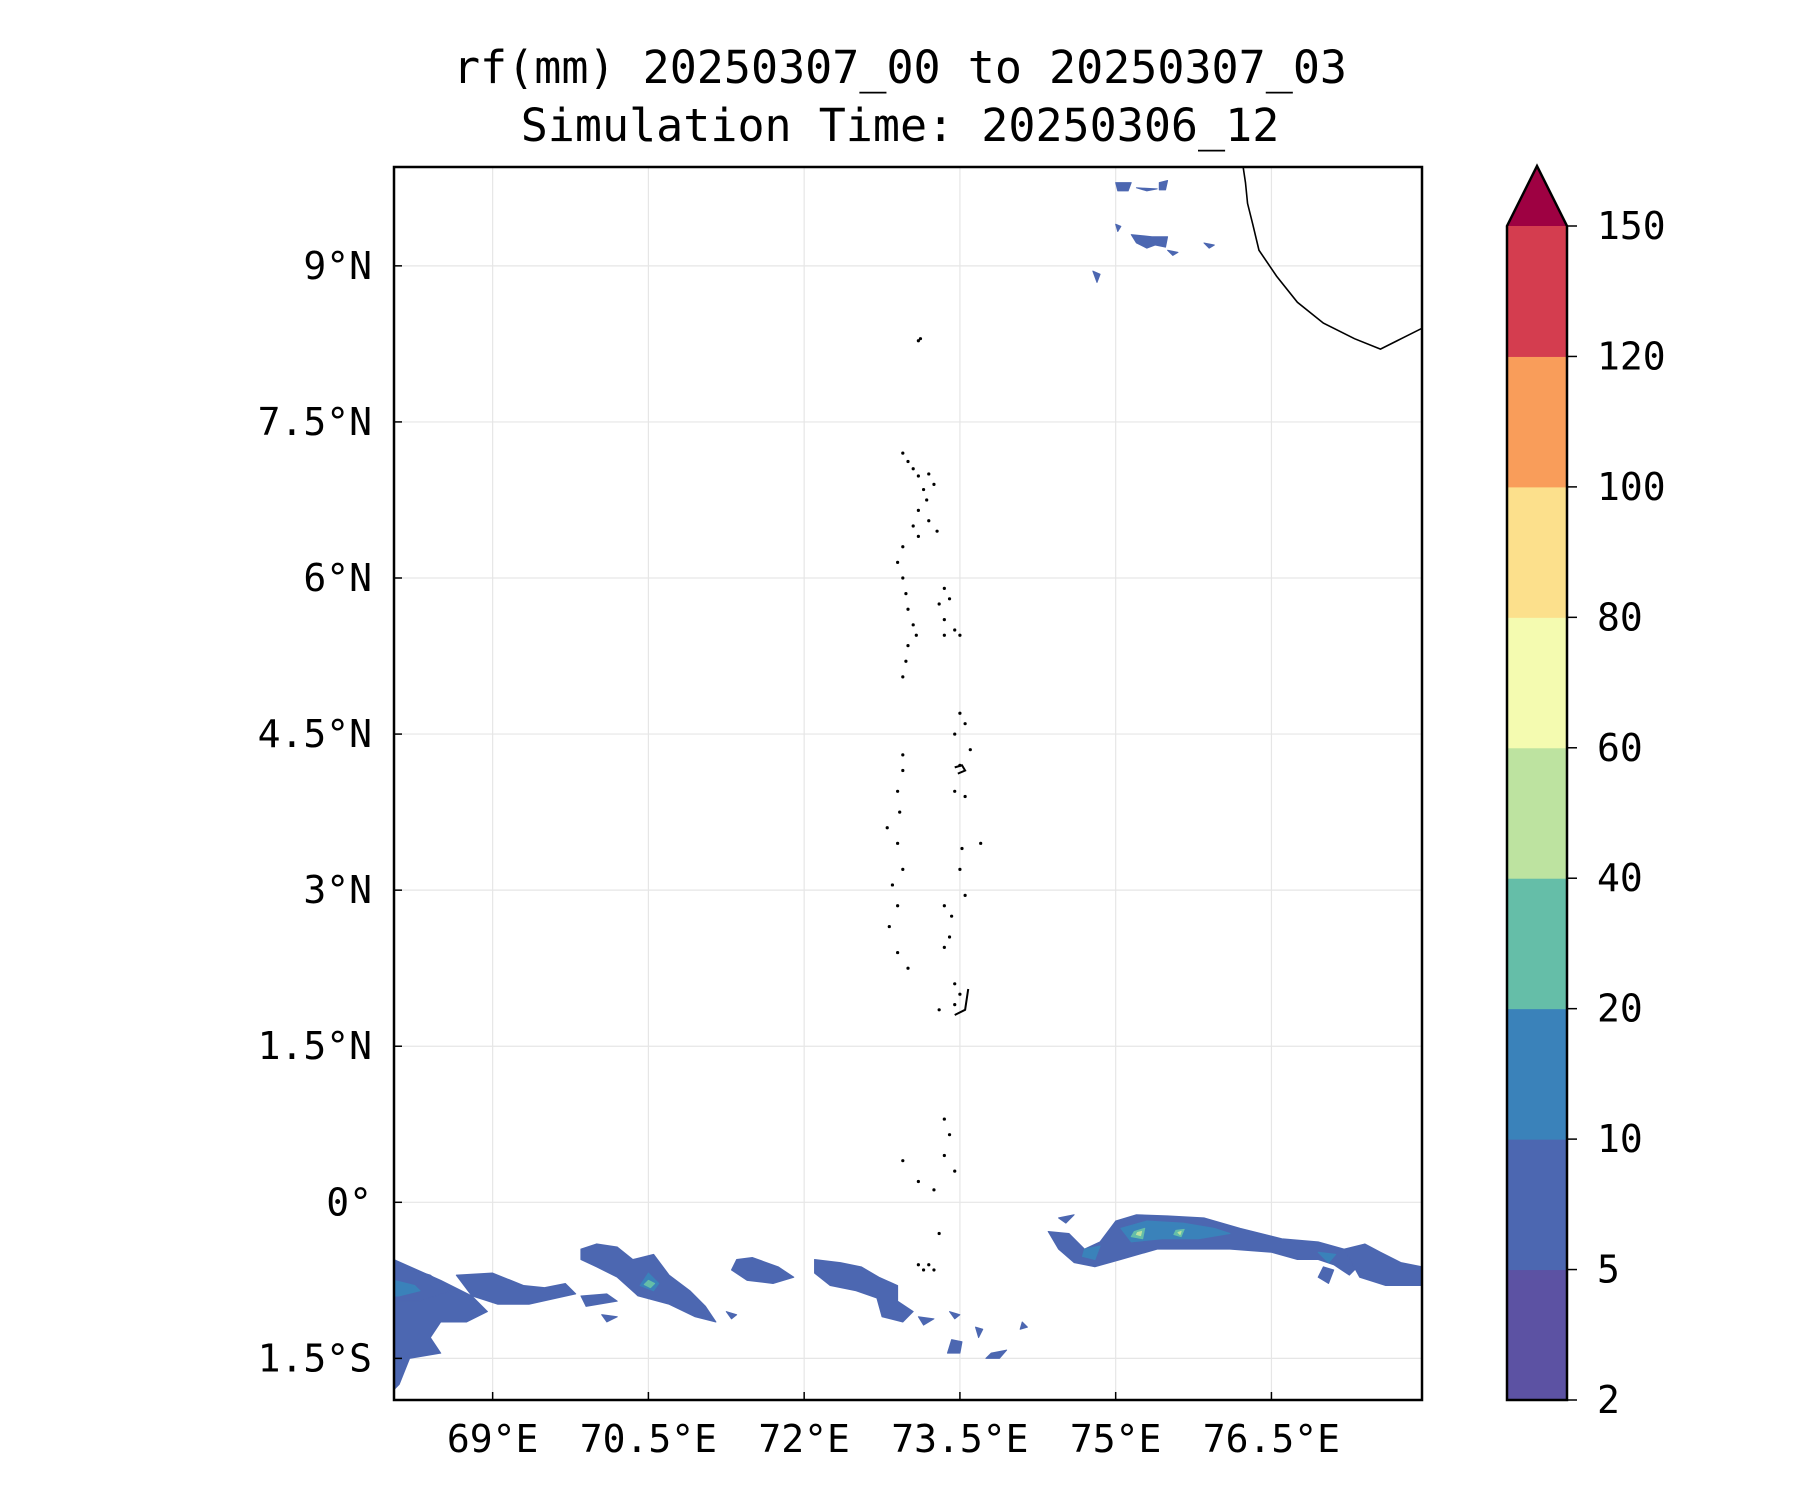  Describe the element at coordinates (1271, 1439) in the screenshot. I see `x-tick-label: 76.5°E` at that location.